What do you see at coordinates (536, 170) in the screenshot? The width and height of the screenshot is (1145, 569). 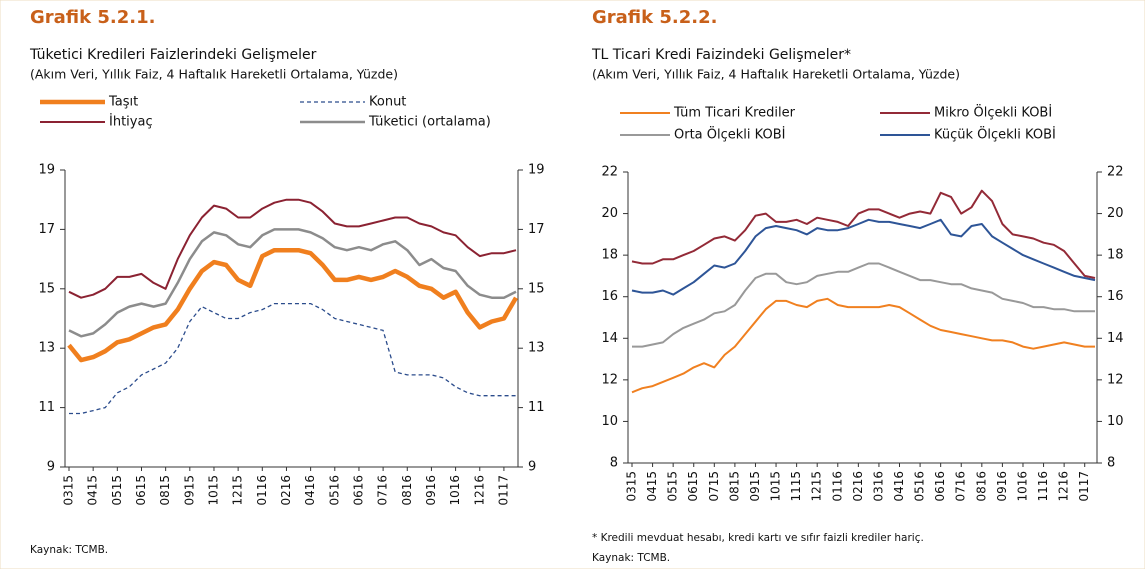 I see `y2-tick-label: 19` at bounding box center [536, 170].